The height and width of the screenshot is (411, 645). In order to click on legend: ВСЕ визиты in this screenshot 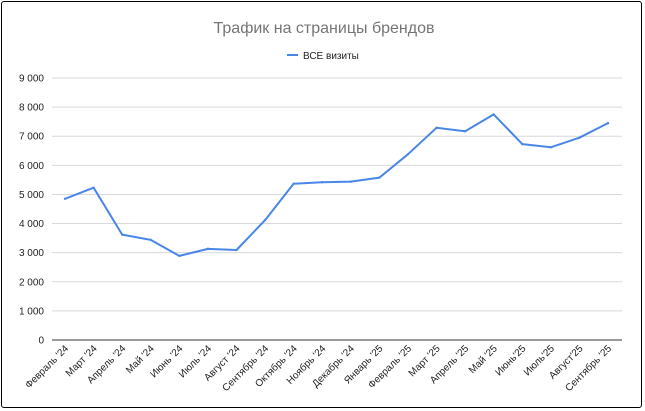, I will do `click(323, 56)`.